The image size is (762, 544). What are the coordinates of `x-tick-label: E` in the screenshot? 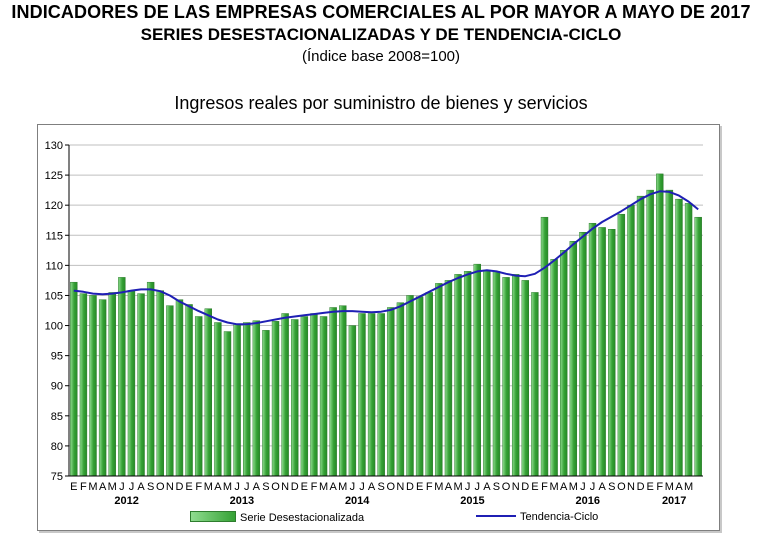 It's located at (649, 487).